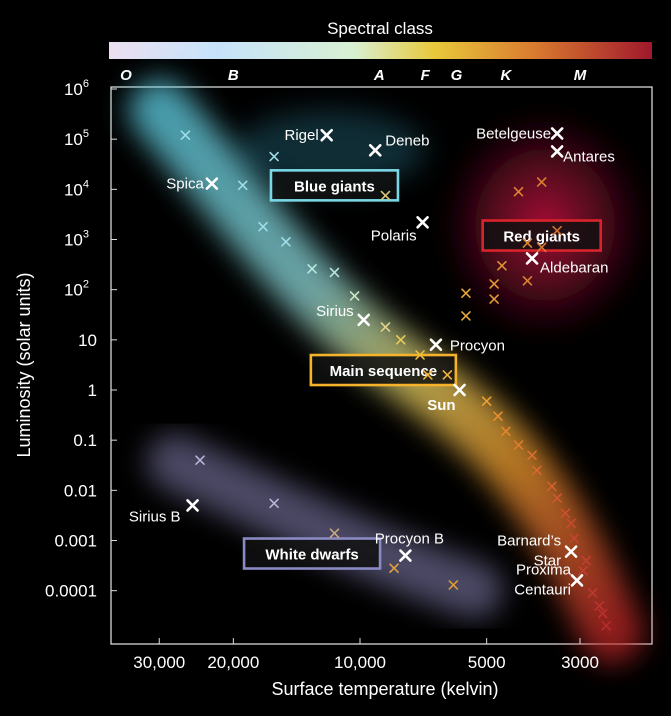  Describe the element at coordinates (580, 75) in the screenshot. I see `spectral-class-m: M` at that location.